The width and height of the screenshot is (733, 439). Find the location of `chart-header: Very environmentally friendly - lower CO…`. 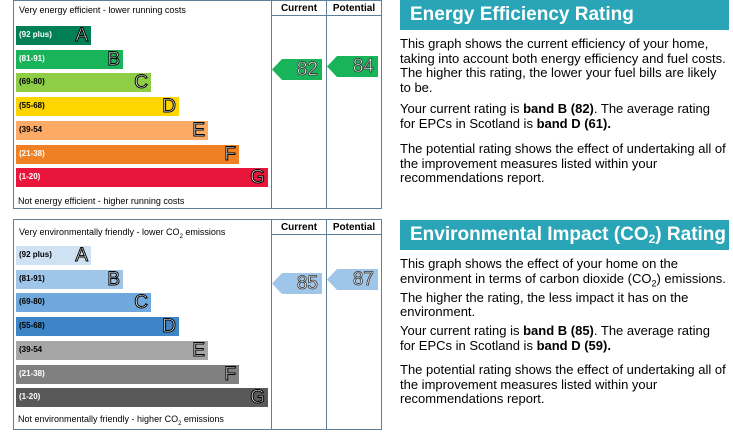

chart-header: Very environmentally friendly - lower CO… is located at coordinates (122, 233).